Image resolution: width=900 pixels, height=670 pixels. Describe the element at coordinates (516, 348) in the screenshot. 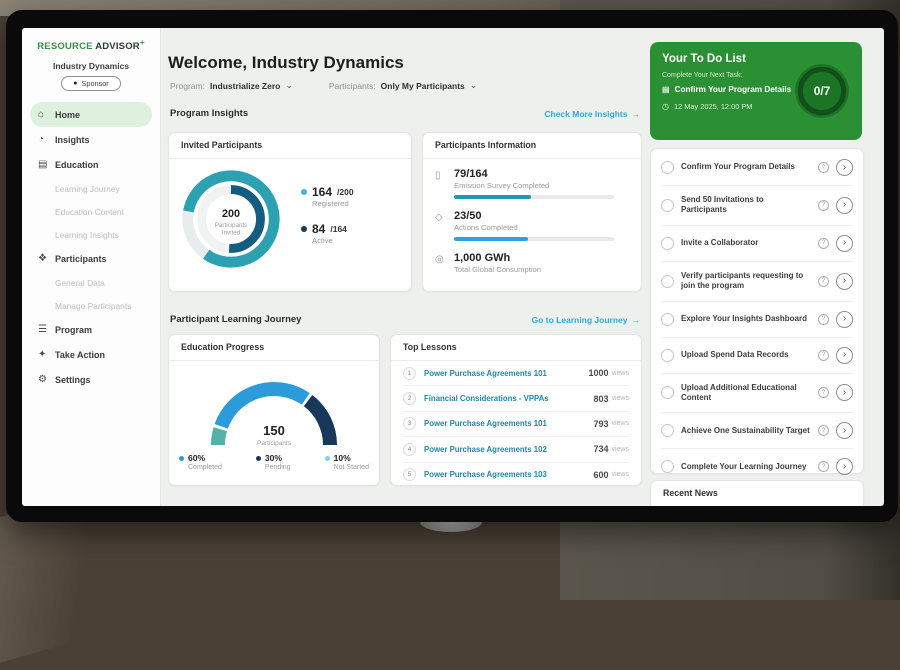

I see `card-title: Top Lessons` at that location.